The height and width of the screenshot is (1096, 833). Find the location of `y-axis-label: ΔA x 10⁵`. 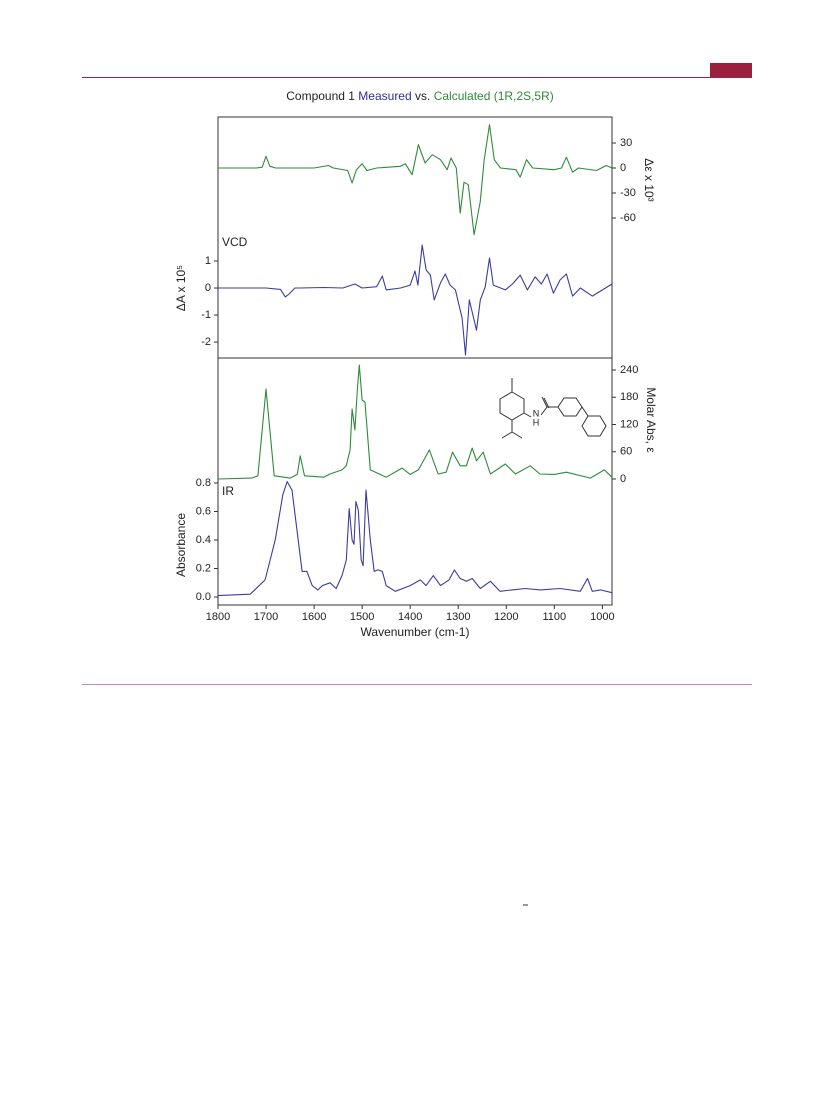

y-axis-label: ΔA x 10⁵ is located at coordinates (181, 288).